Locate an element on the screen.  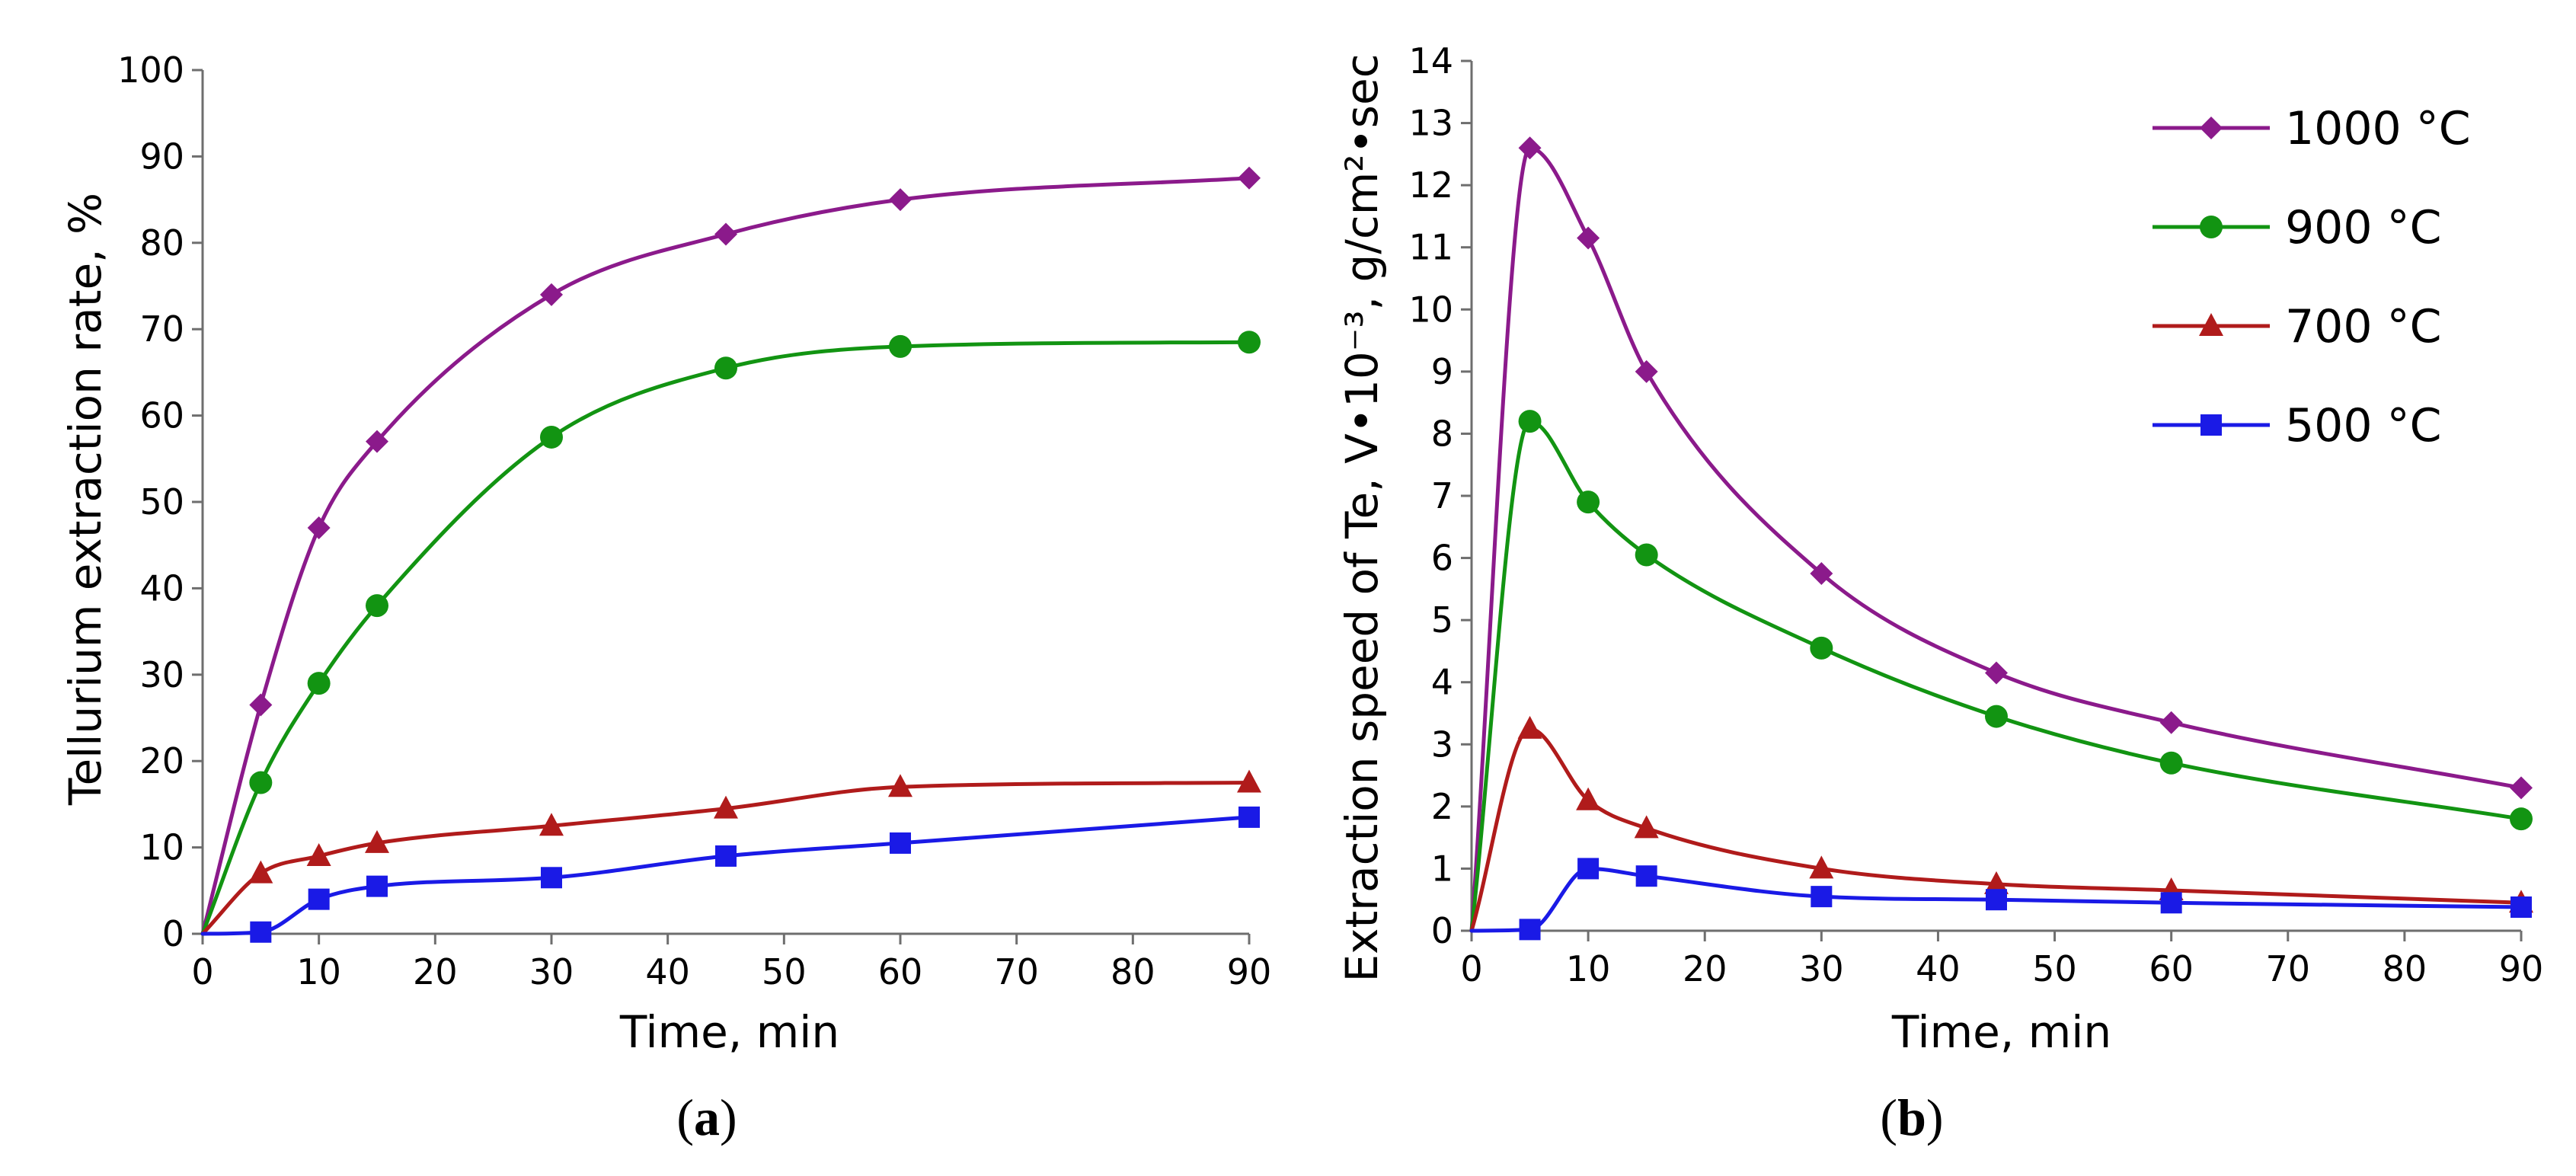
chart-a-y-axis-title: Tellurium extraction rate, % is located at coordinates (85, 499).